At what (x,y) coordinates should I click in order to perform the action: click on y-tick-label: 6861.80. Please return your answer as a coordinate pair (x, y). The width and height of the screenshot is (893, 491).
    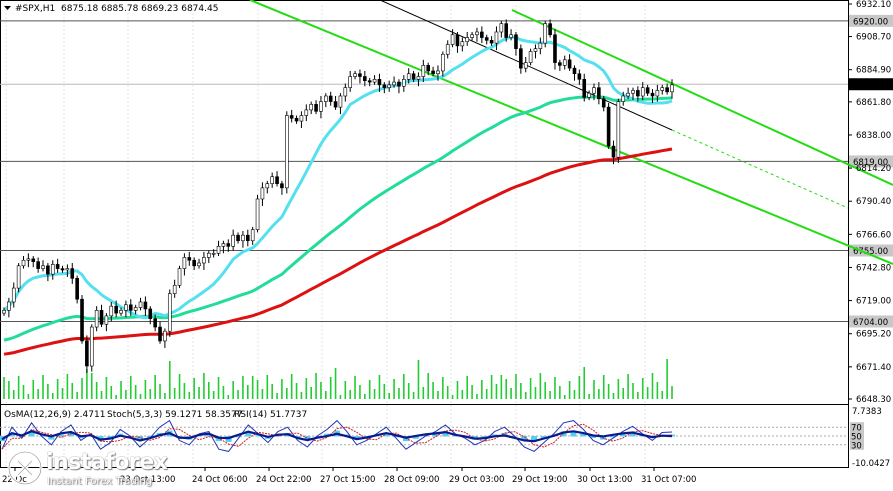
    Looking at the image, I should click on (873, 103).